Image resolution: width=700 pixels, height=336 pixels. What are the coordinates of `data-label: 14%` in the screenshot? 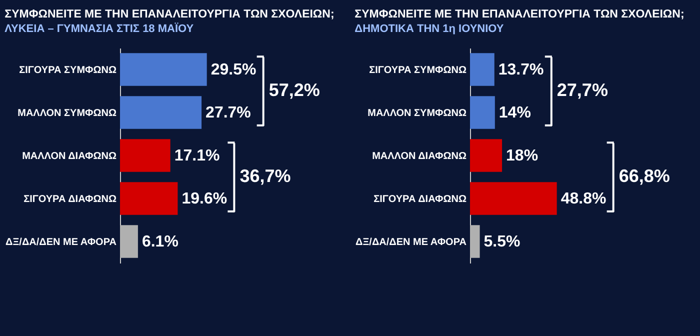 It's located at (514, 113).